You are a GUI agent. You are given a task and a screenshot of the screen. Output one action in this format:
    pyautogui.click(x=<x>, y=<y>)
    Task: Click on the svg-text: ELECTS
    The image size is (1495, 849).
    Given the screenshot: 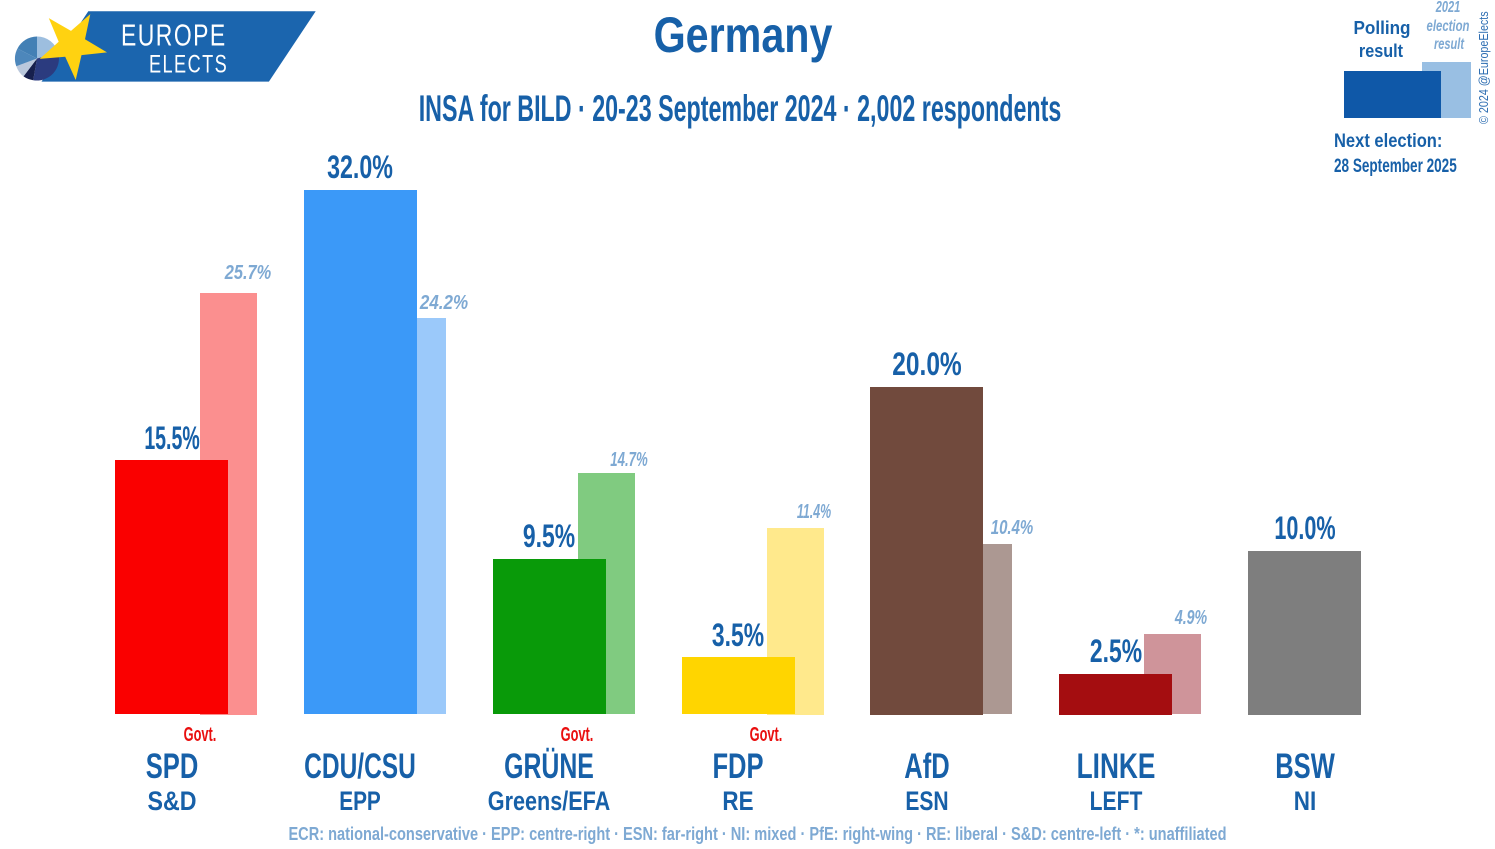 What is the action you would take?
    pyautogui.click(x=188, y=64)
    